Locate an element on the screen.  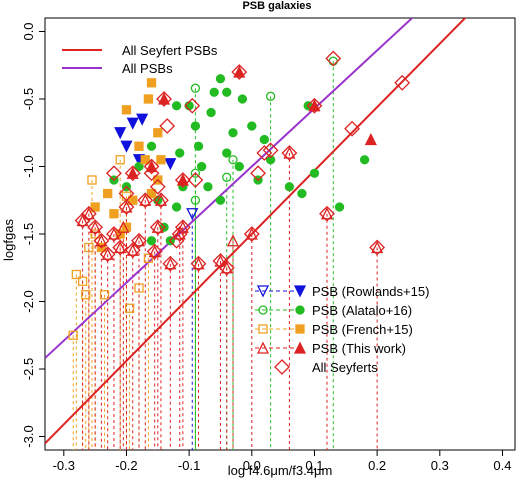
x-tick-label: 0.1 is located at coordinates (314, 465).